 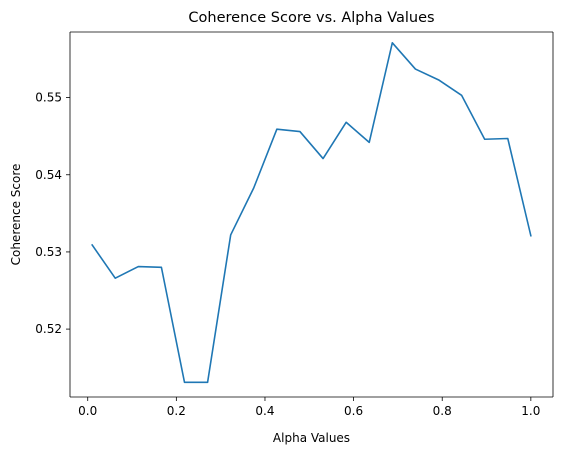 What do you see at coordinates (264, 411) in the screenshot?
I see `x-tick-label: 0.4` at bounding box center [264, 411].